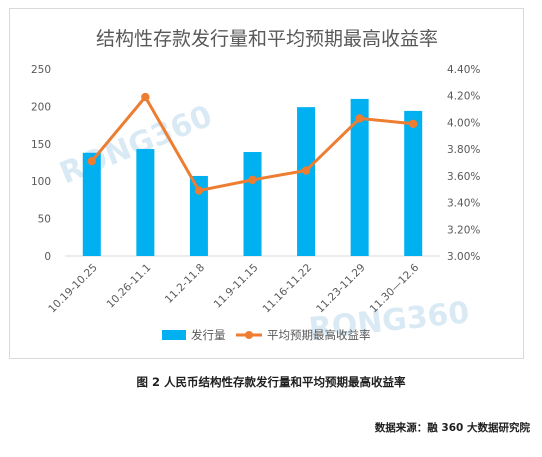 The height and width of the screenshot is (457, 542). I want to click on right-axis-tick: 4.00%, so click(463, 123).